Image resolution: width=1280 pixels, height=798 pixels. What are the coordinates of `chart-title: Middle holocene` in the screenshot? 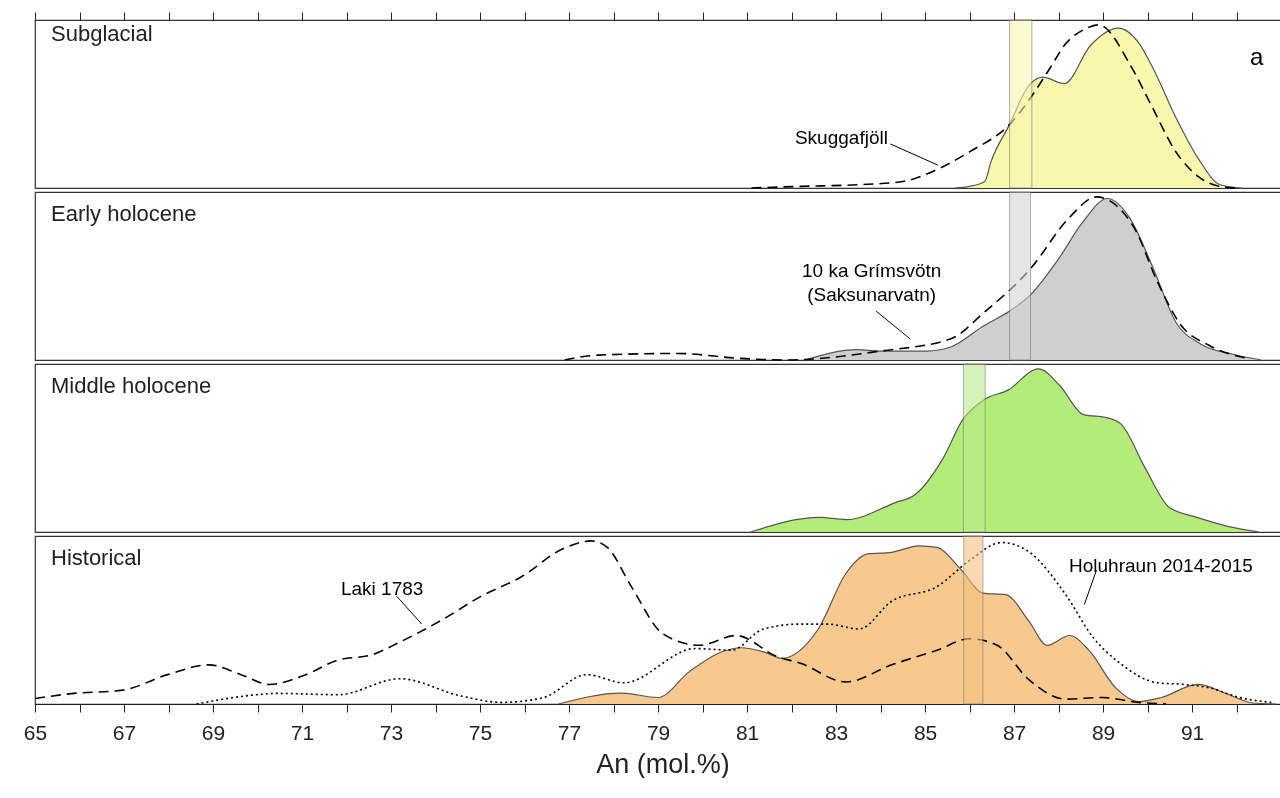 It's located at (131, 385).